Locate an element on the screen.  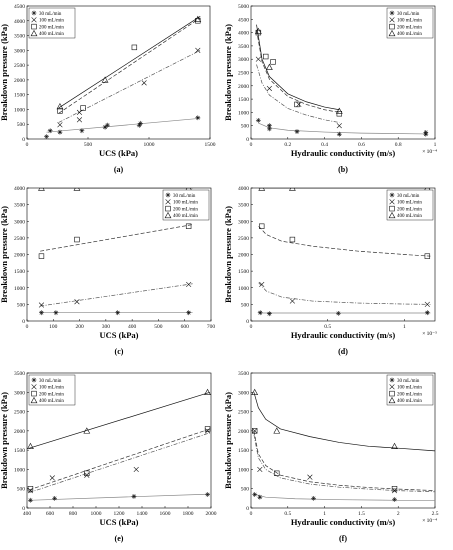
y-tick-label: 4500 is located at coordinates (243, 20).